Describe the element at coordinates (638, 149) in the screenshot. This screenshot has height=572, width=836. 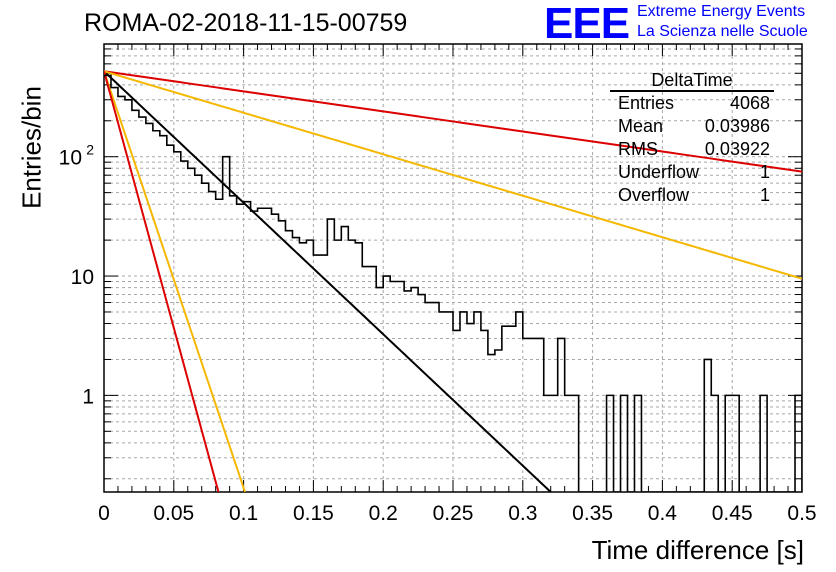
I see `stats-key: RMS` at that location.